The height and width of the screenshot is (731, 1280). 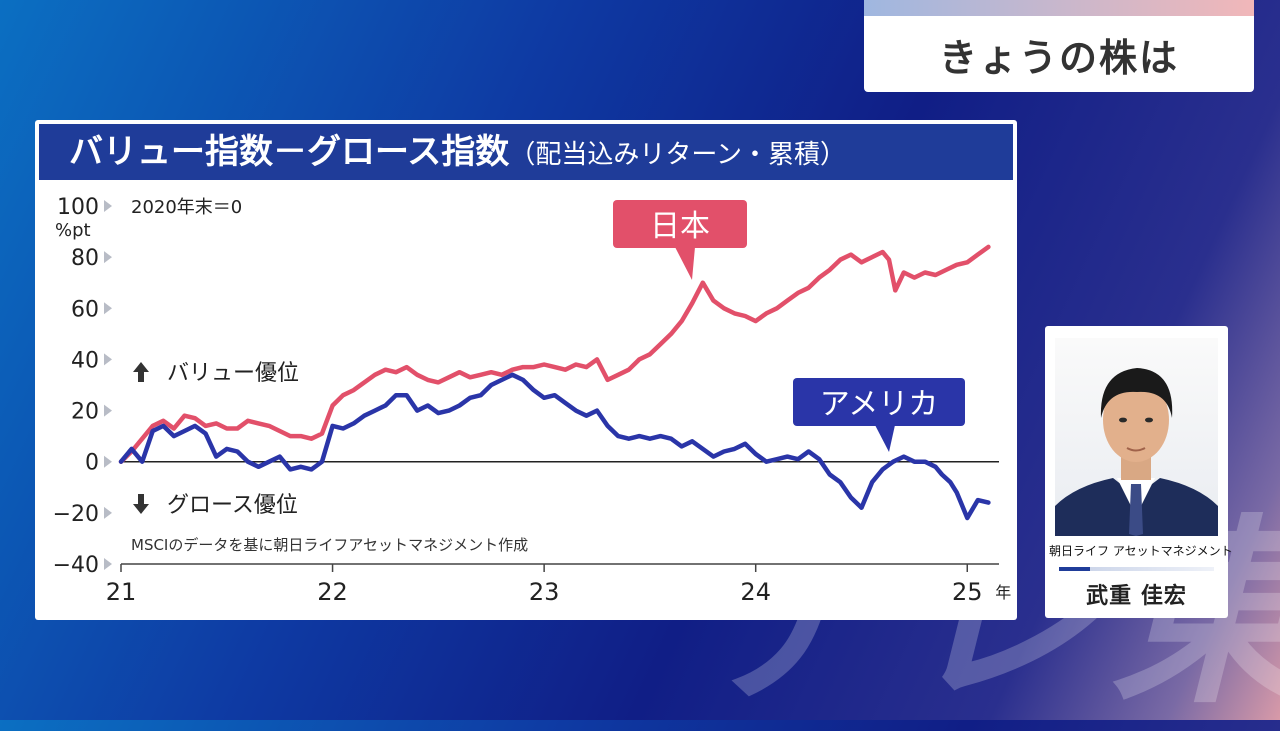 What do you see at coordinates (1136, 596) in the screenshot?
I see `analyst-name: 武重 佳宏` at bounding box center [1136, 596].